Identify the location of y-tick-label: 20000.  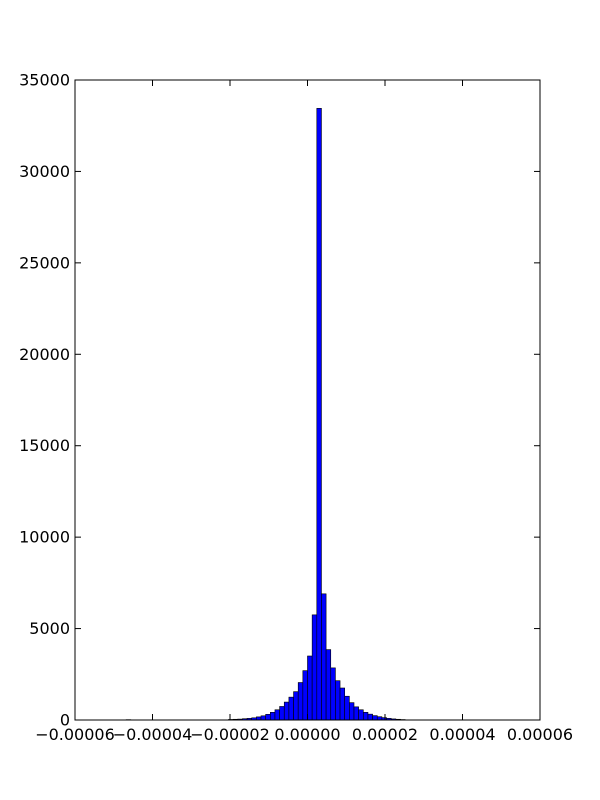
(44, 354).